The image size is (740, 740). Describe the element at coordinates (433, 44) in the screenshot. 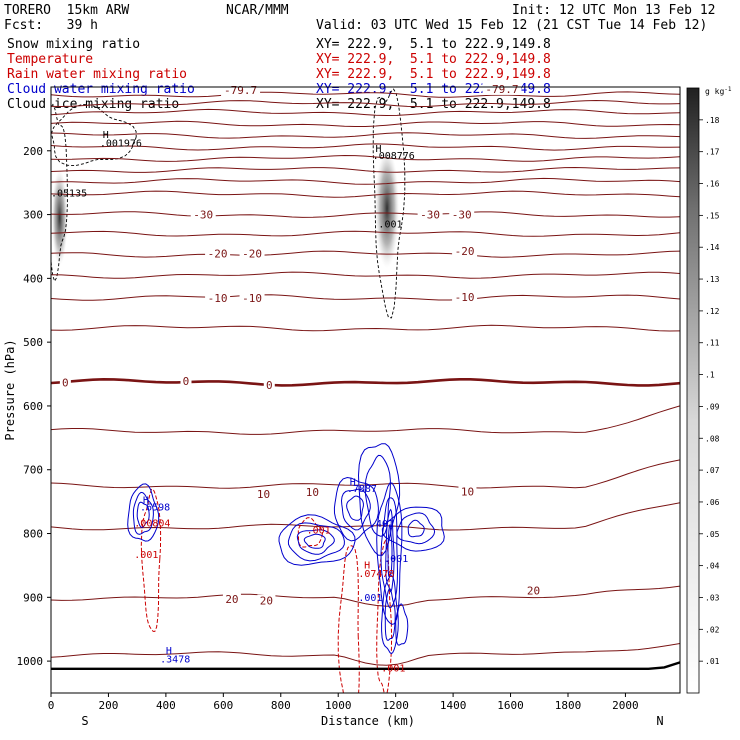

I see `field-xy-snow: XY= 222.9, 5.1 to 222.9,149.8` at that location.